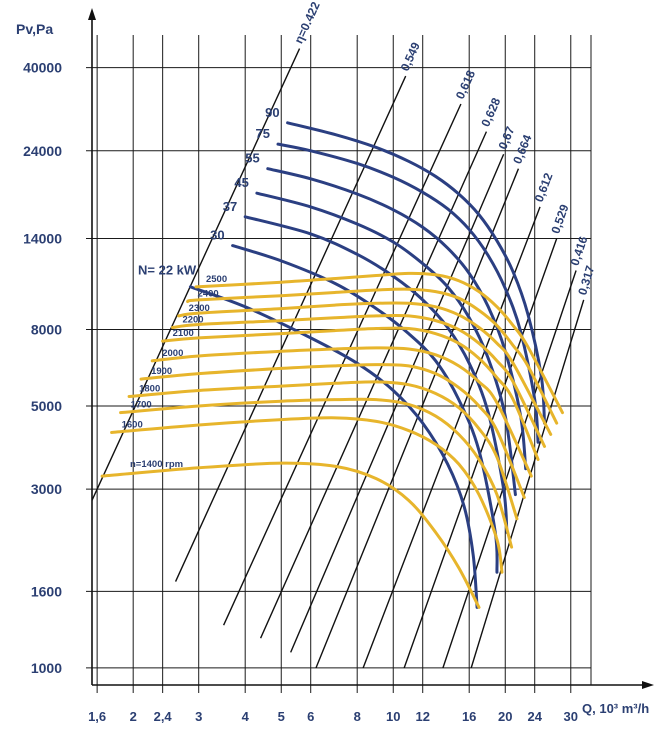 This screenshot has width=666, height=732. I want to click on speed-curve-label: 2400, so click(208, 294).